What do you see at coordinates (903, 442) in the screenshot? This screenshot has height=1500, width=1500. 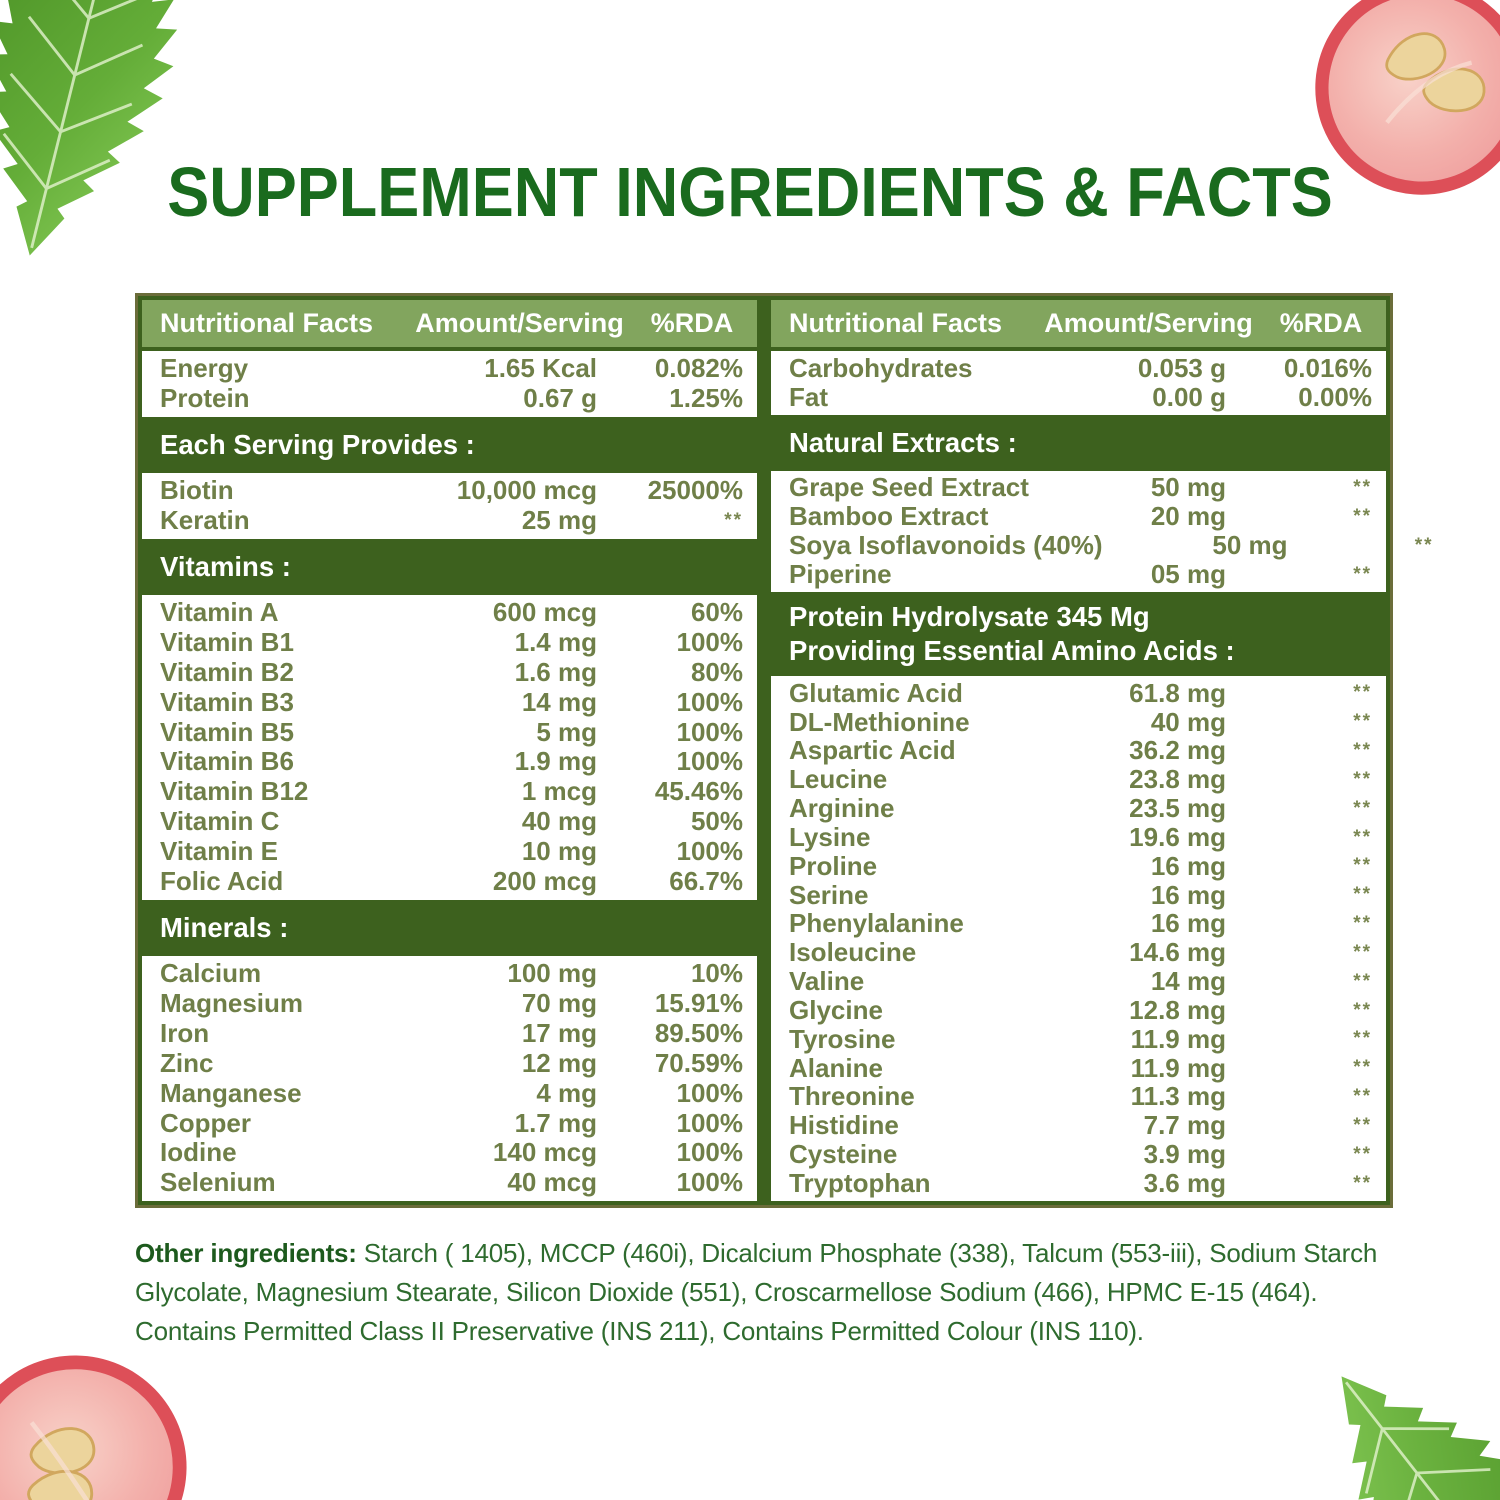 I see `section-band-label: Natural Extracts :` at bounding box center [903, 442].